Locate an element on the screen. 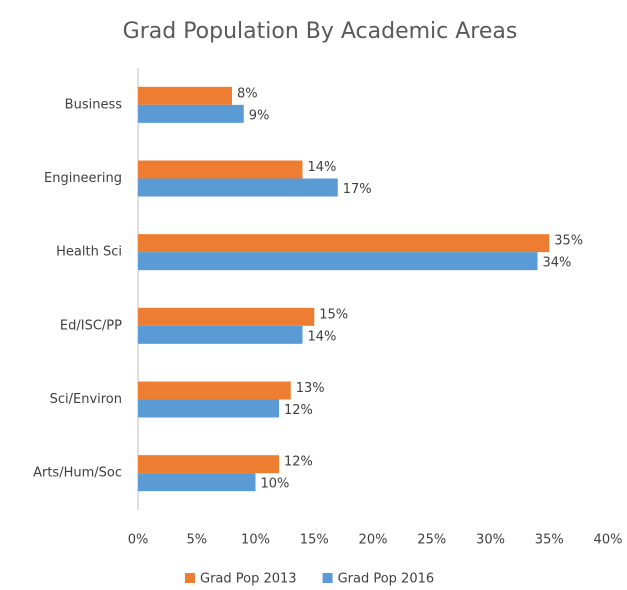 This screenshot has width=627, height=590. legend-label: Grad Pop 2016 is located at coordinates (386, 579).